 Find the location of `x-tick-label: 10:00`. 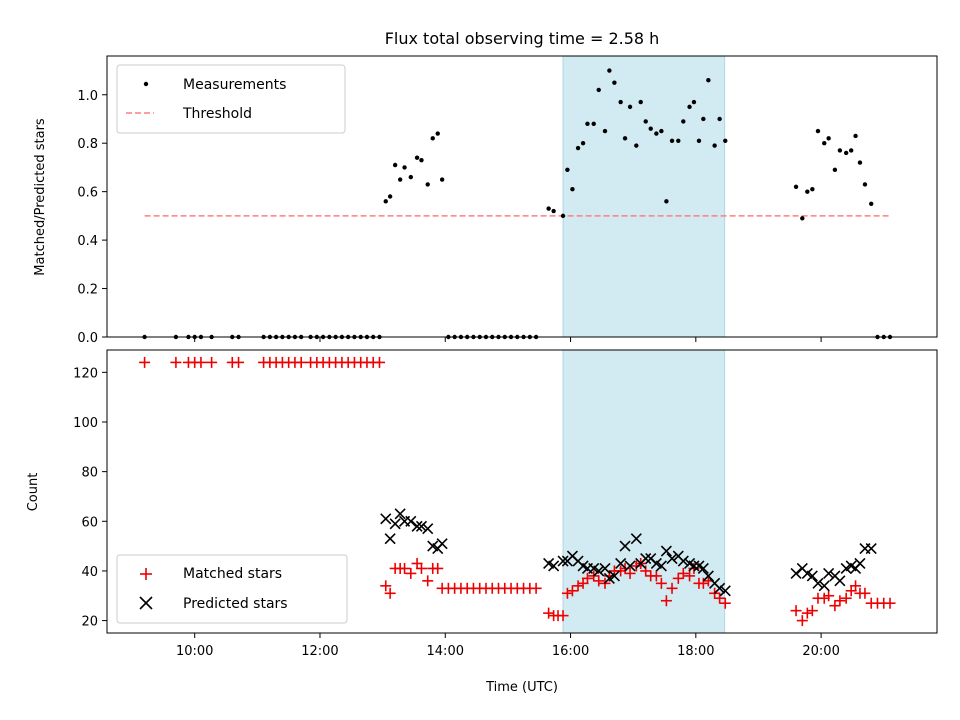

x-tick-label: 10:00 is located at coordinates (194, 651).